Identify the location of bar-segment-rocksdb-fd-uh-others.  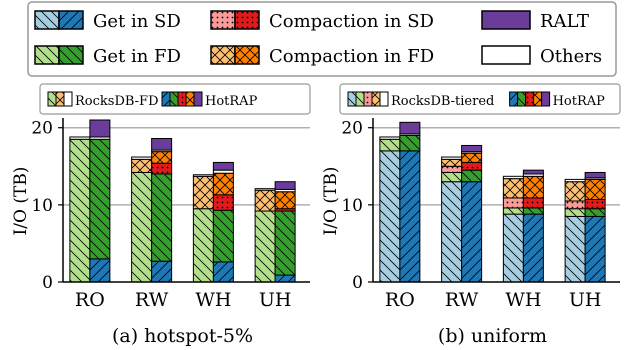
(265, 189).